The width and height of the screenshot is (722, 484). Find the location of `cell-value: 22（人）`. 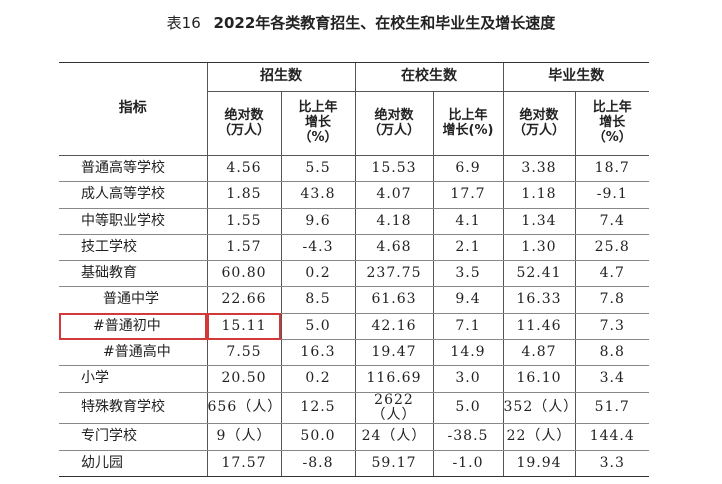

cell-value: 22（人） is located at coordinates (538, 437).